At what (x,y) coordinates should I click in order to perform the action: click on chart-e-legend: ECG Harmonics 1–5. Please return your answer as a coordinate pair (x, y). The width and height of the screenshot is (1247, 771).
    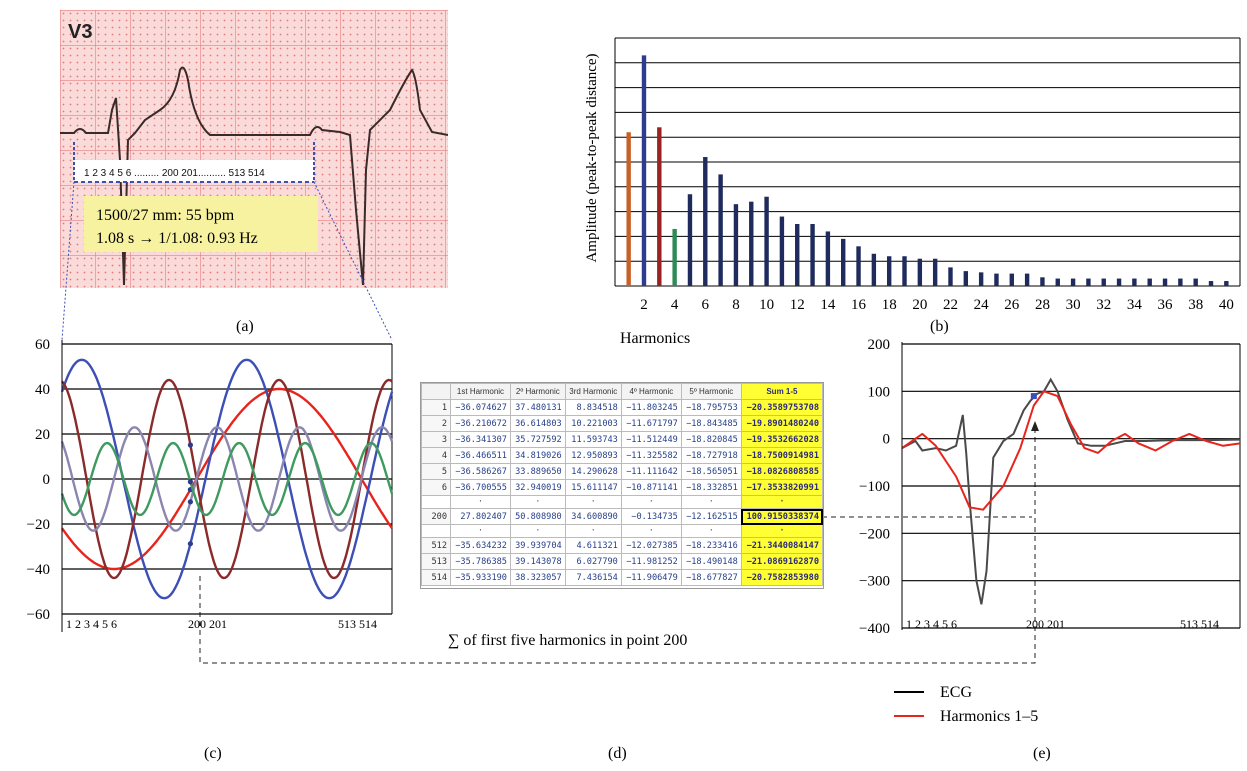
    Looking at the image, I should click on (966, 704).